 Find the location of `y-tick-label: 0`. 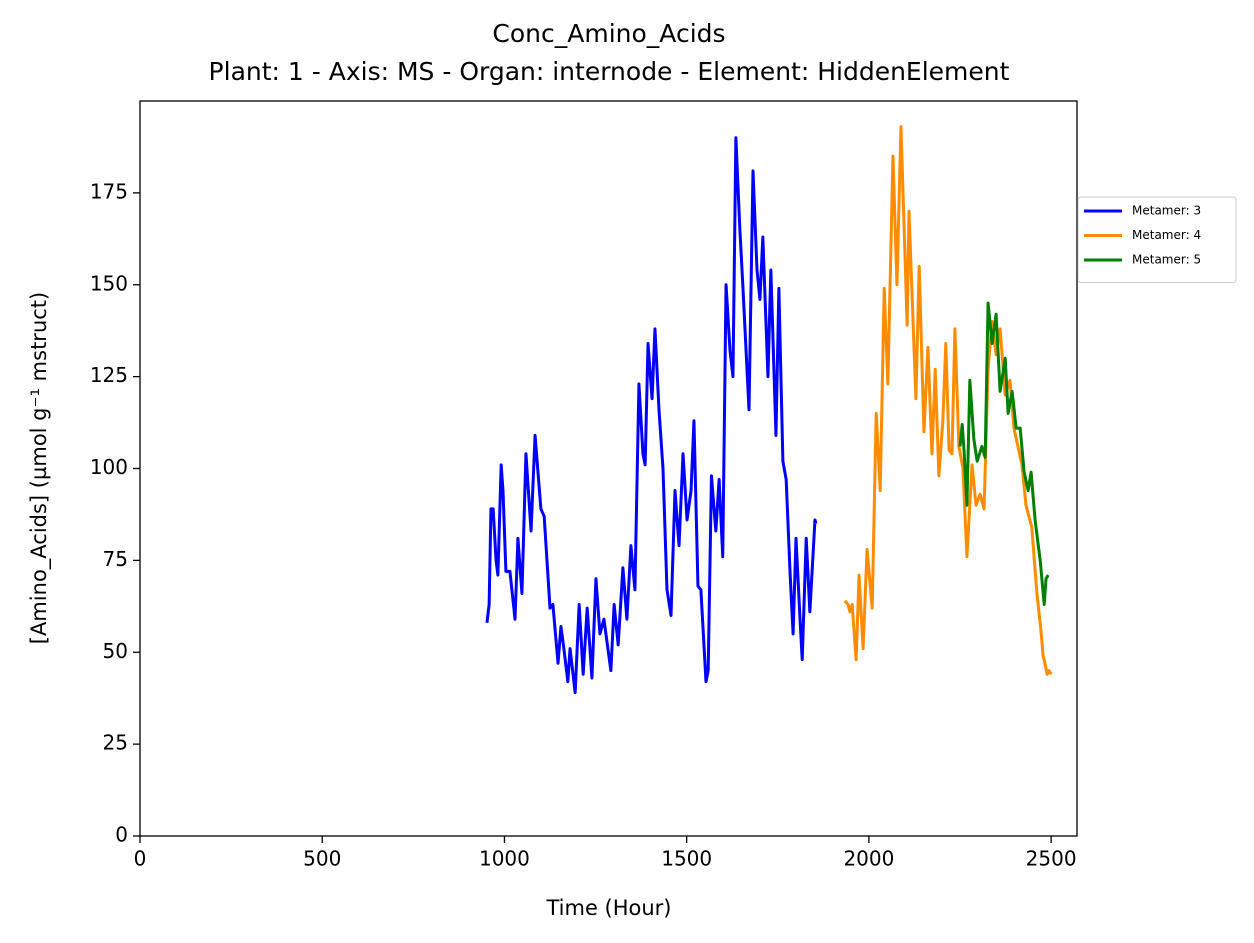

y-tick-label: 0 is located at coordinates (121, 835).